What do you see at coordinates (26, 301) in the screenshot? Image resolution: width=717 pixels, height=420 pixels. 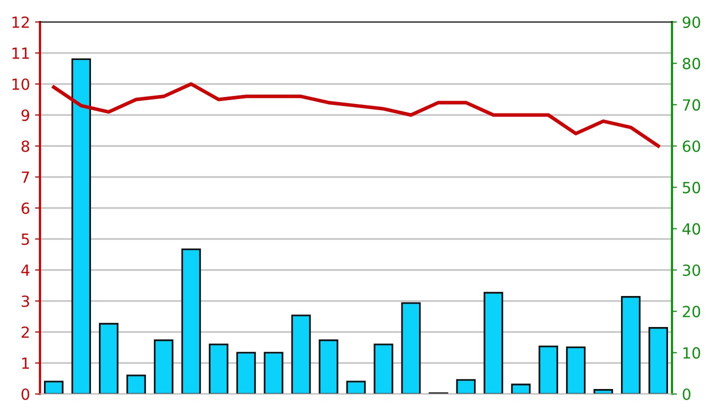 I see `y-tick-label: 3` at bounding box center [26, 301].